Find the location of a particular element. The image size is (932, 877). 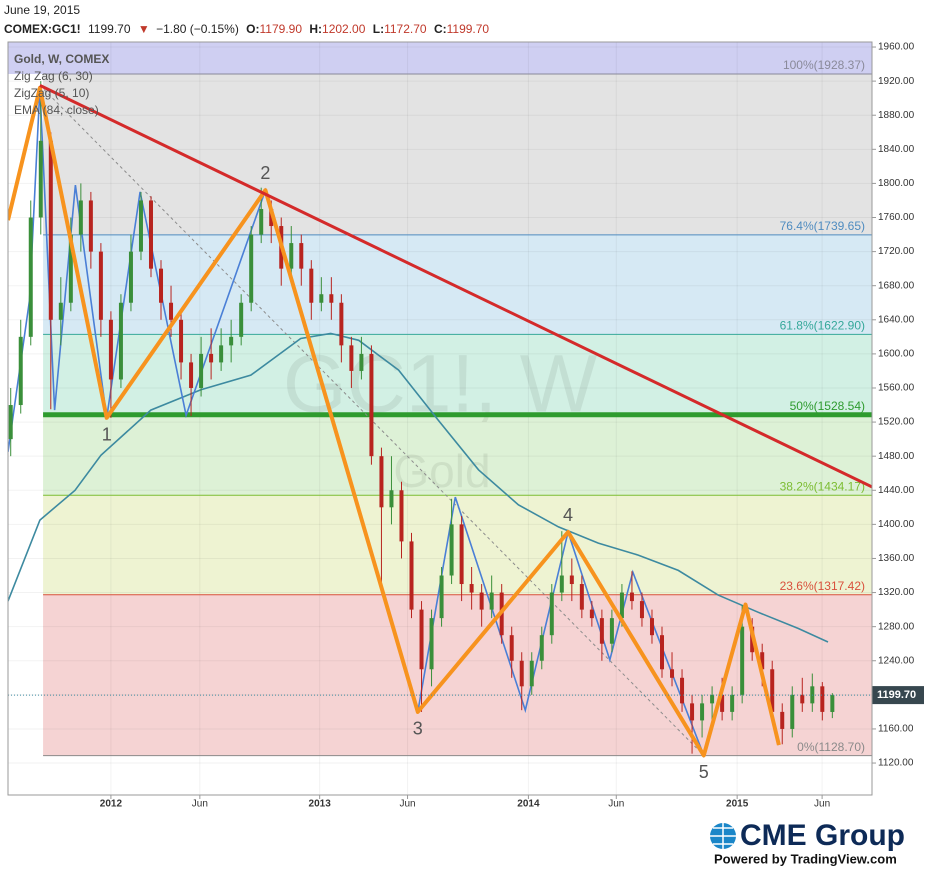

y-tick-label: 1480.00 is located at coordinates (896, 456).